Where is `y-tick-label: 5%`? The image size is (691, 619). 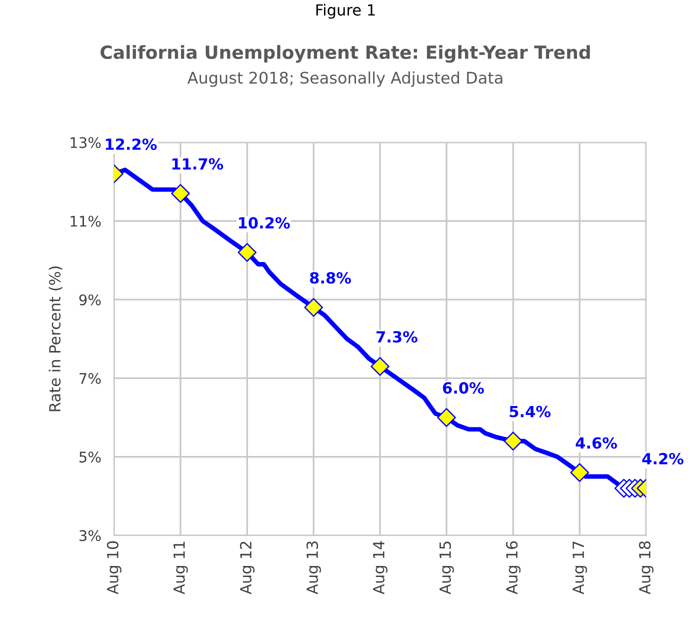
y-tick-label: 5% is located at coordinates (90, 457).